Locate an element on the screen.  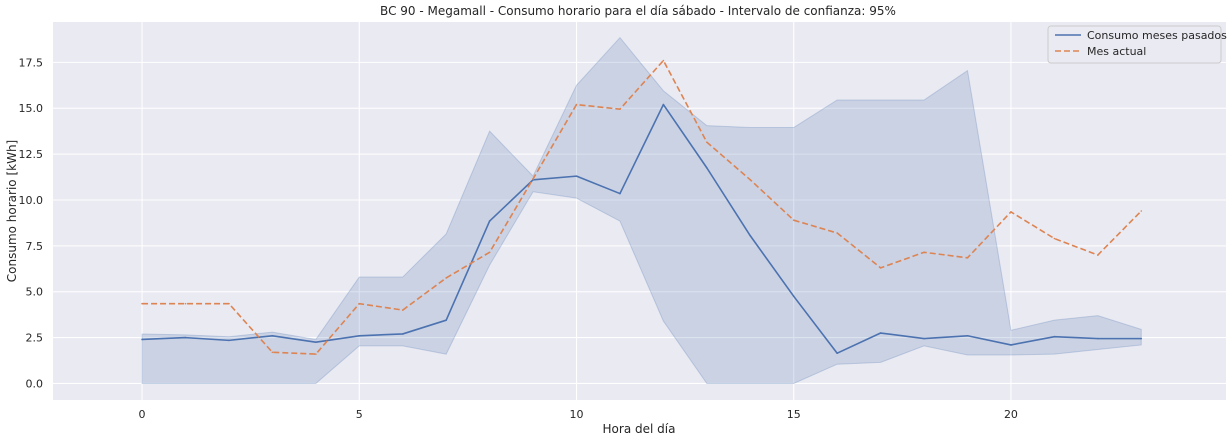
y-tick-label: 12.5 is located at coordinates (31, 154).